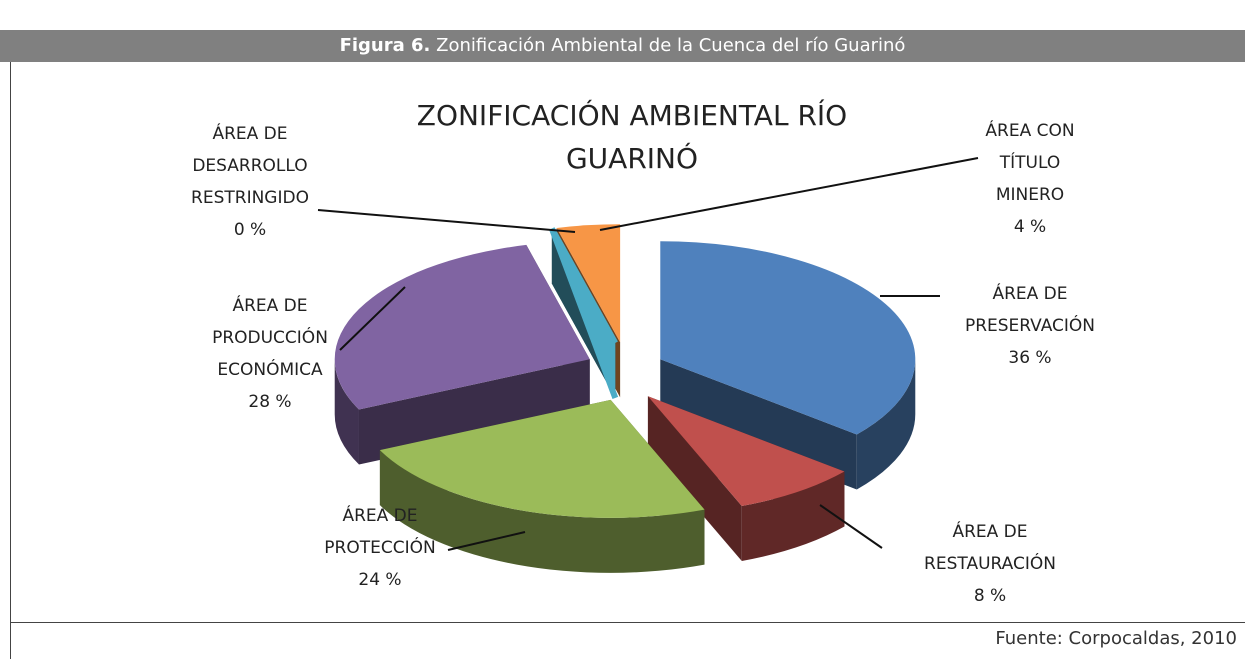  I want to click on value-label: 24 %, so click(380, 580).